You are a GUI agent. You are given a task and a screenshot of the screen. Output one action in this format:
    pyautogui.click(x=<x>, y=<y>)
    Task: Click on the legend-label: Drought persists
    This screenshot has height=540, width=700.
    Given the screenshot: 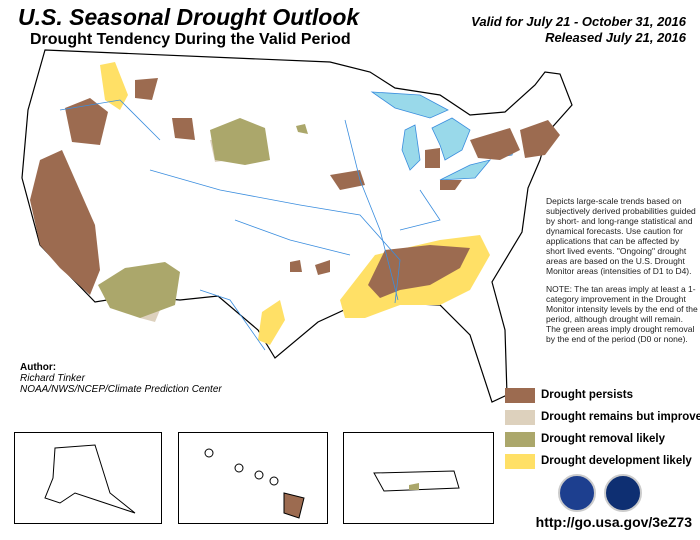 What is the action you would take?
    pyautogui.click(x=587, y=395)
    